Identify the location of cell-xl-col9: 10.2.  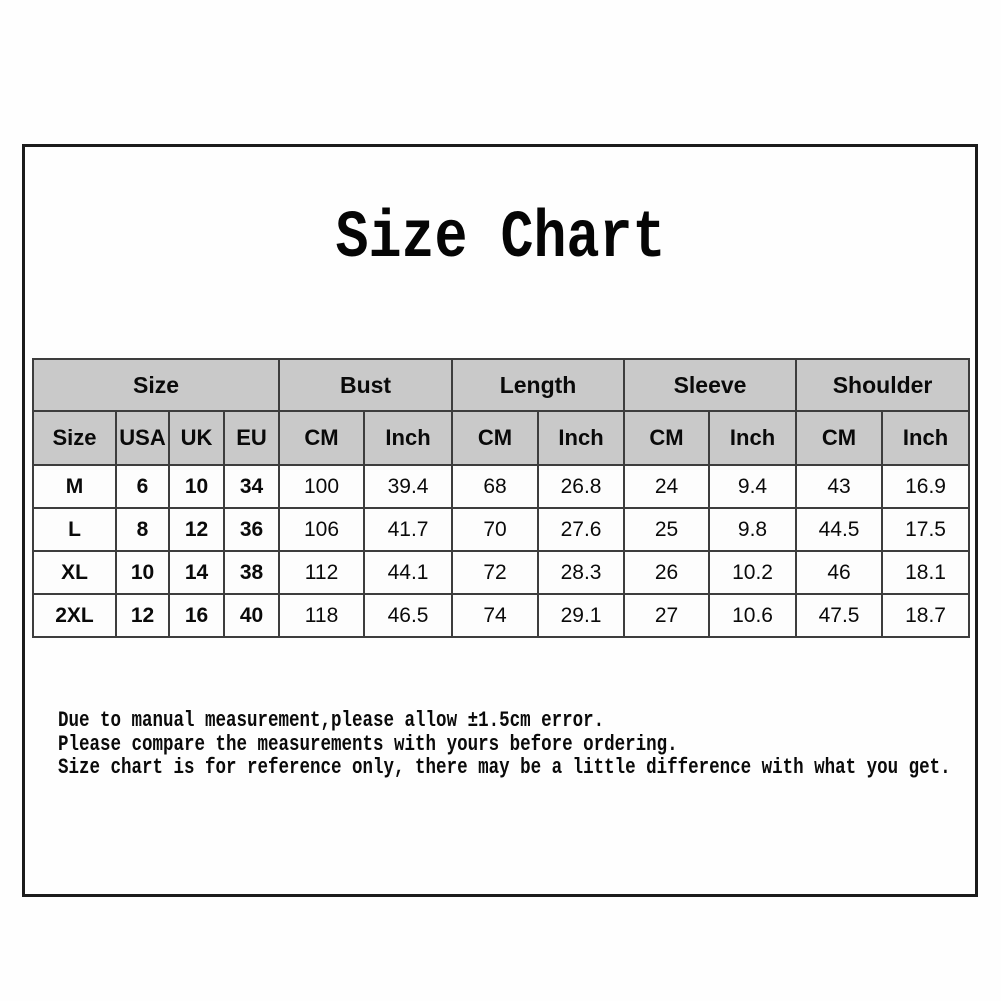
(753, 572).